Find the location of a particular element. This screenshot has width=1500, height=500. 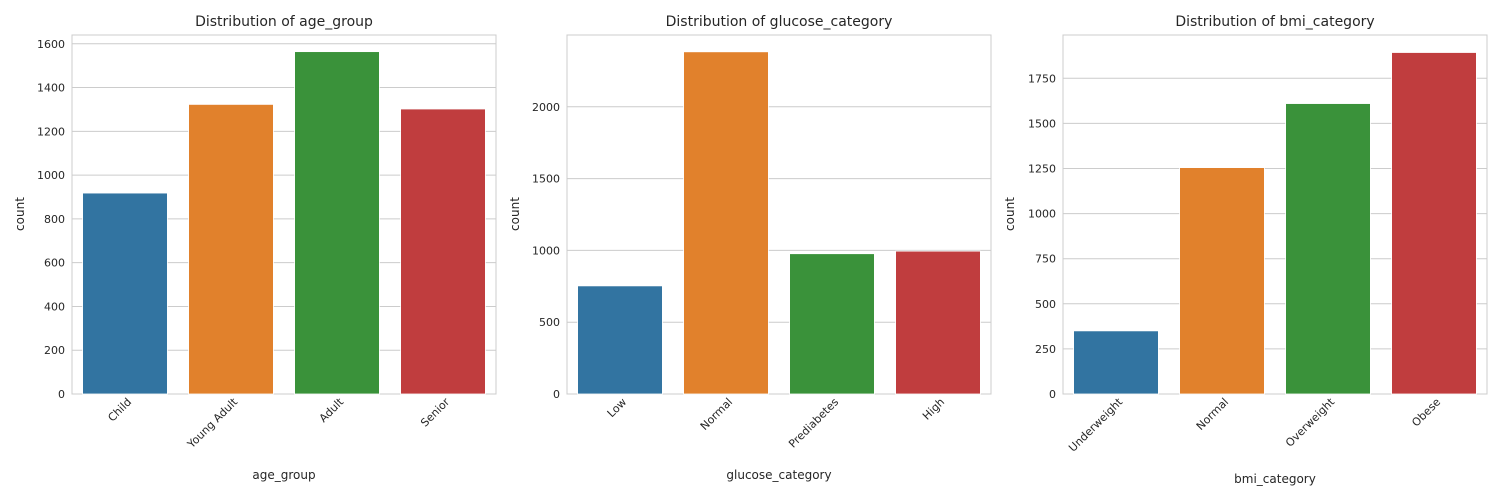

x-tick-label: Senior is located at coordinates (435, 412).